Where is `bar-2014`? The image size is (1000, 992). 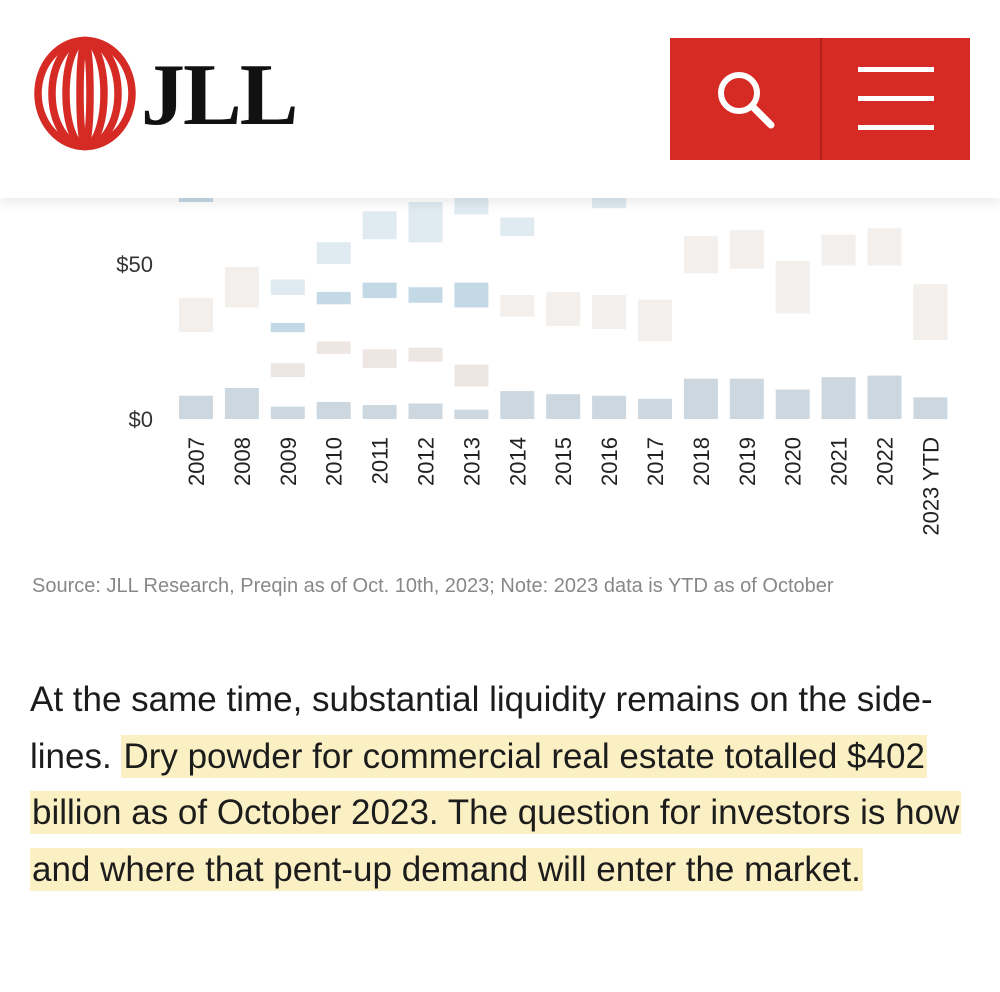 bar-2014 is located at coordinates (517, 405).